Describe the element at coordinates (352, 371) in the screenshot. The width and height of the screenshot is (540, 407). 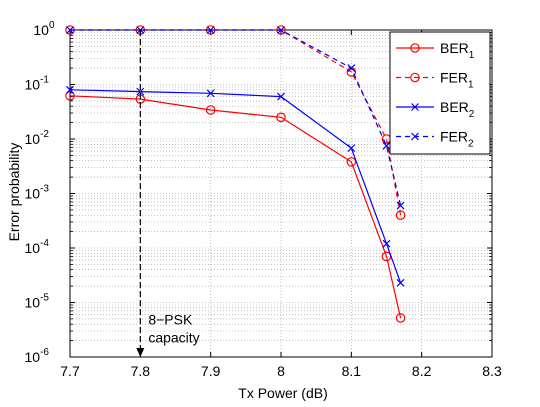
I see `x-tick-label: 8.1` at that location.